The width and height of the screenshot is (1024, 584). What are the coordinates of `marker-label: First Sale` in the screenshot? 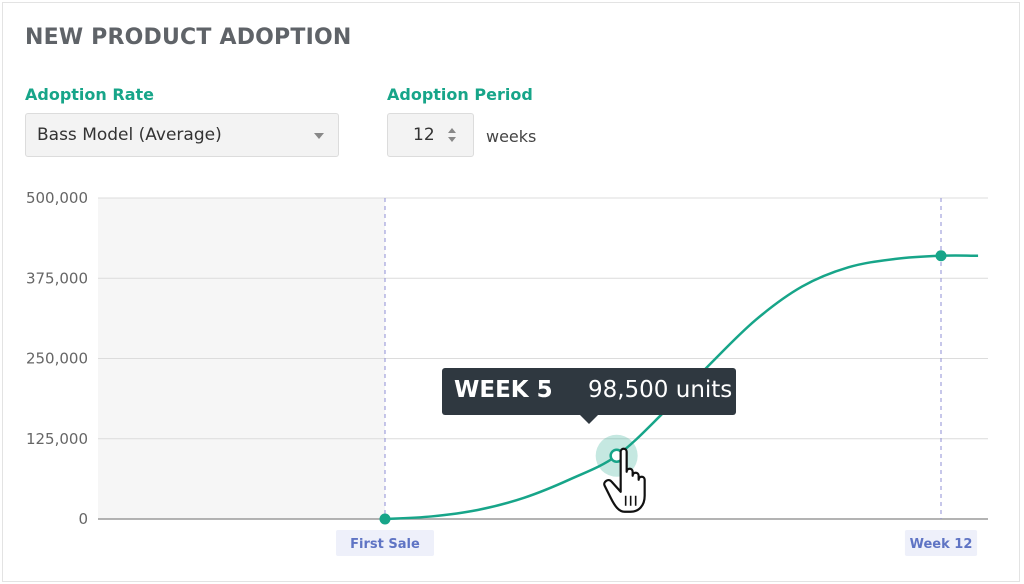 It's located at (385, 544).